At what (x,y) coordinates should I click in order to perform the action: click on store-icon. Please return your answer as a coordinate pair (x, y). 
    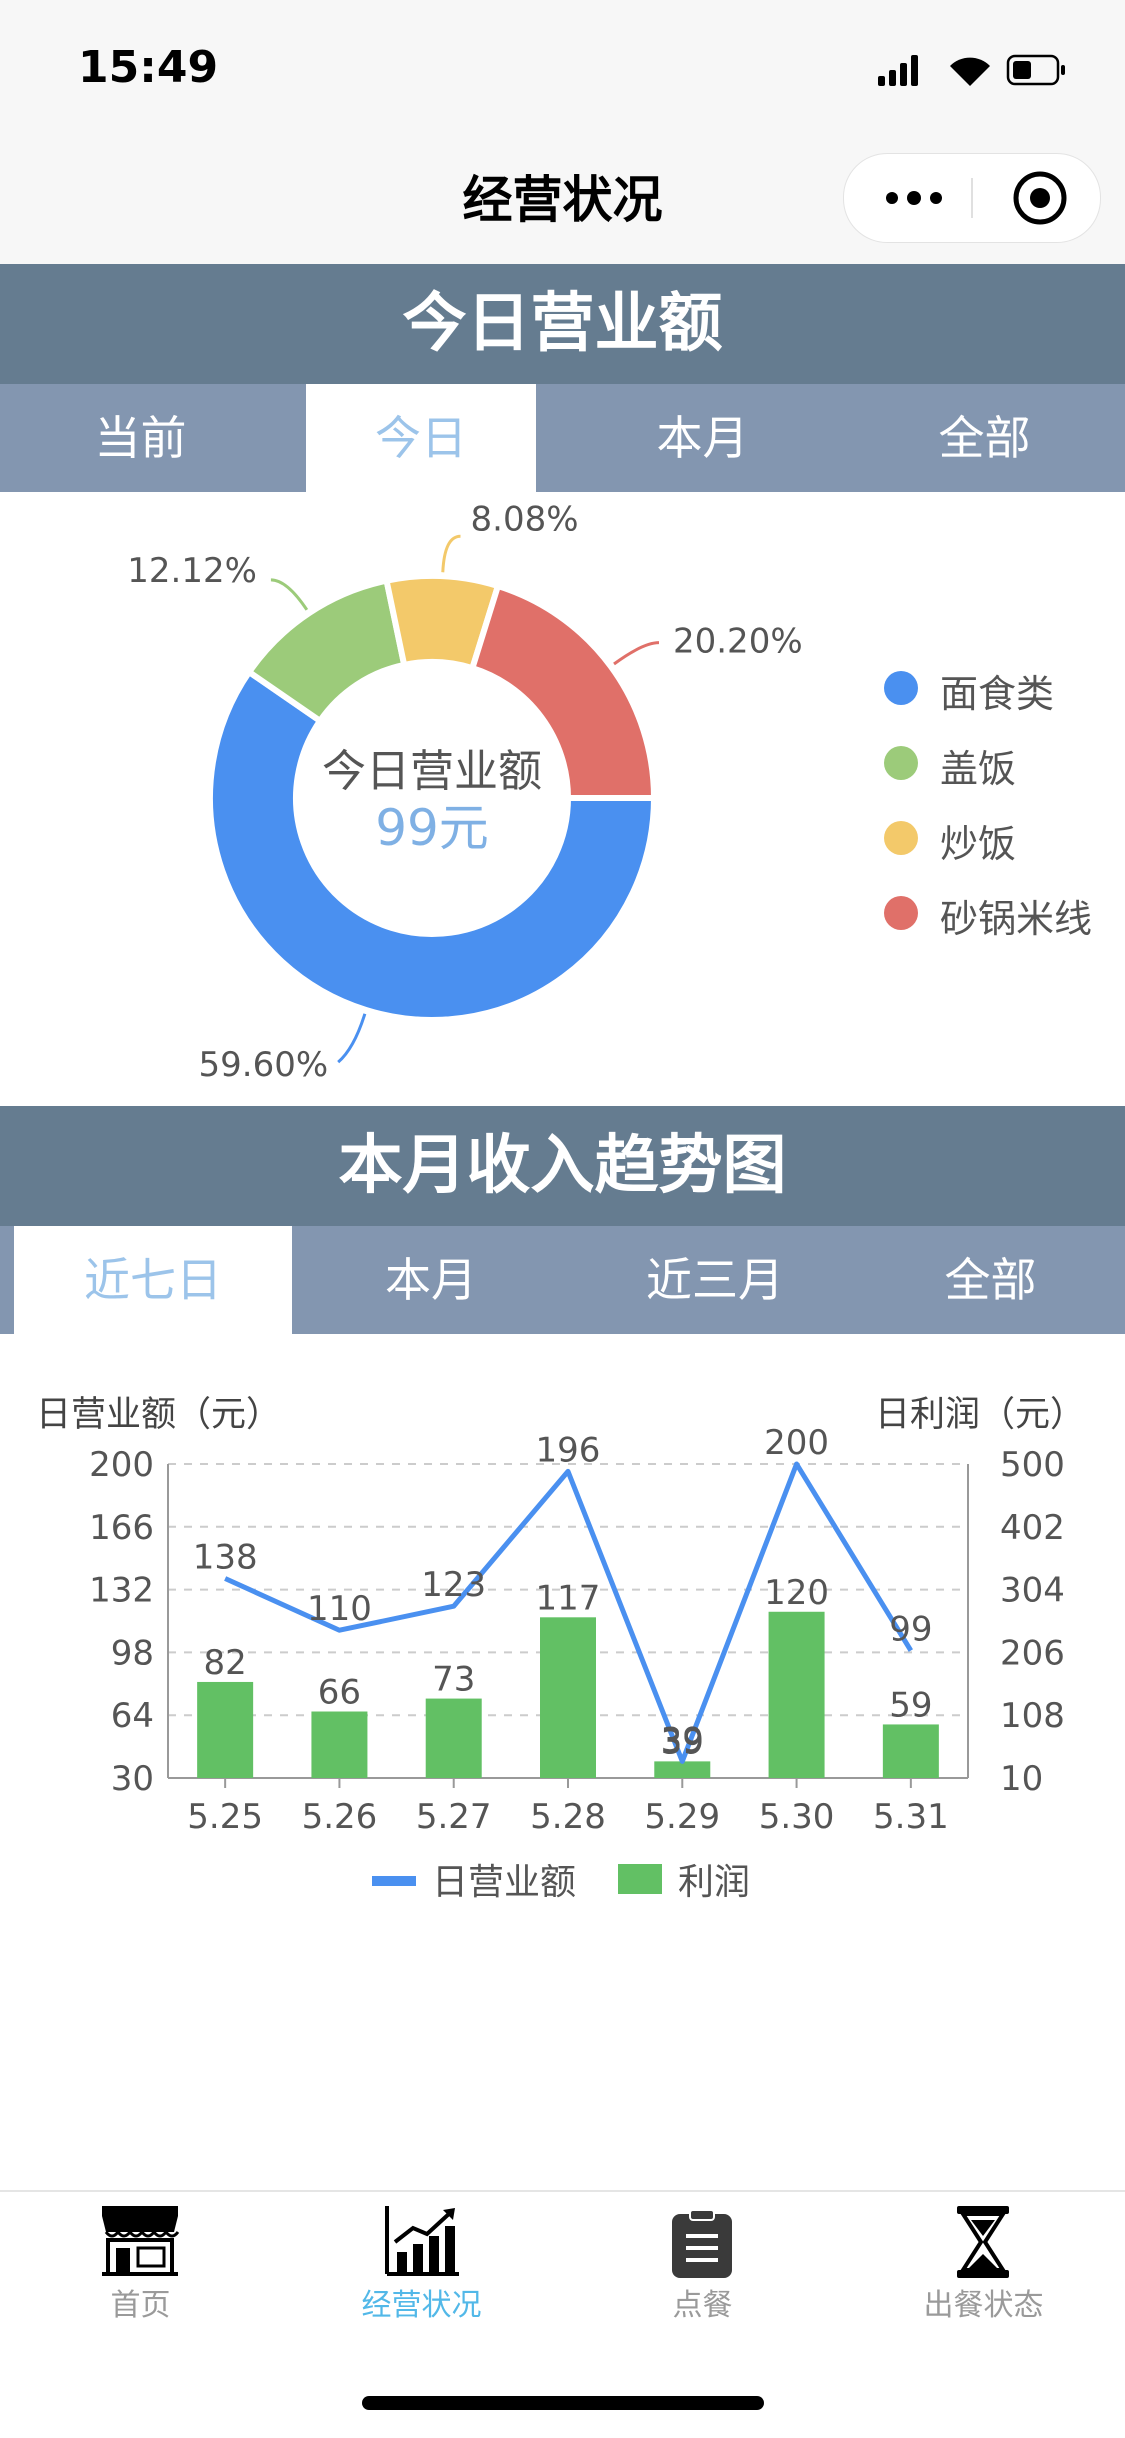
    Looking at the image, I should click on (141, 2241).